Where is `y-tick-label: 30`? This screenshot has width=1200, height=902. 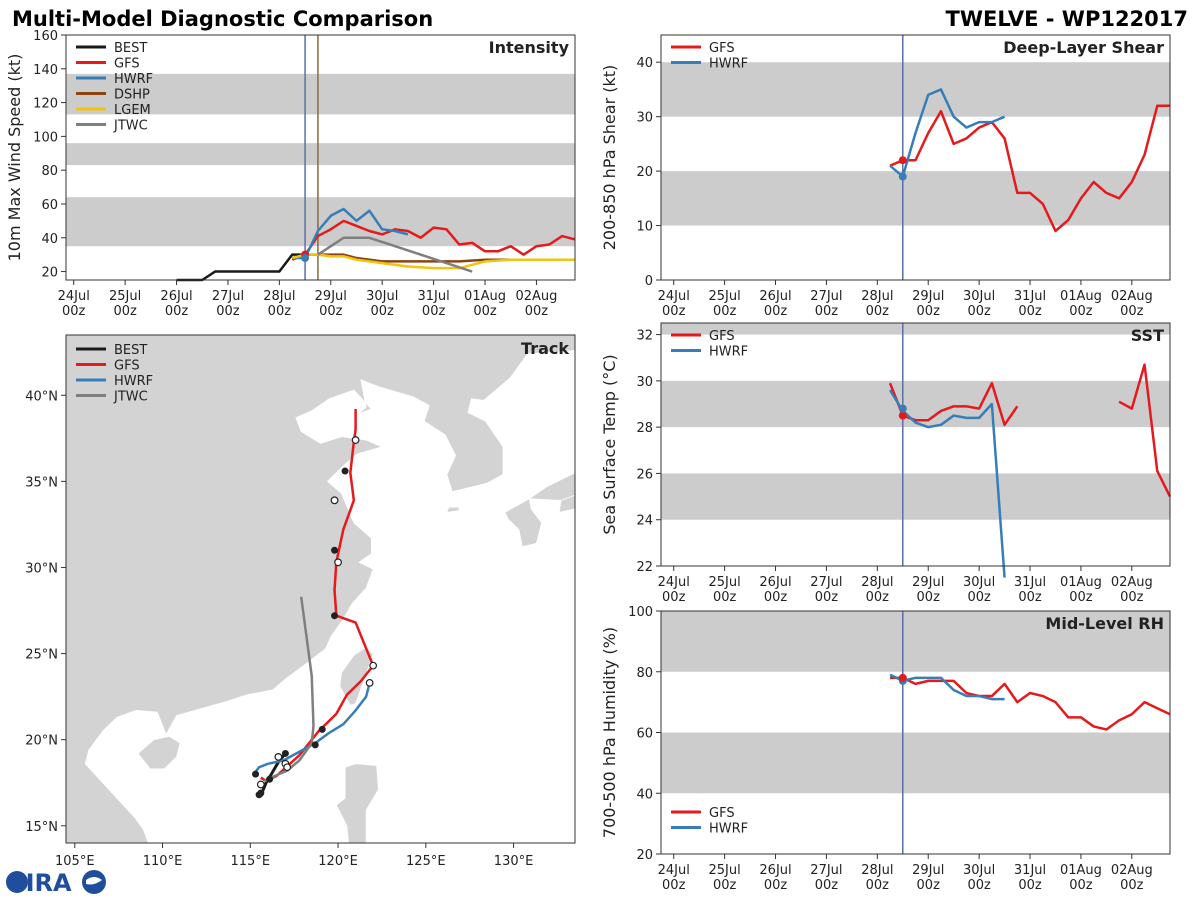 y-tick-label: 30 is located at coordinates (644, 382).